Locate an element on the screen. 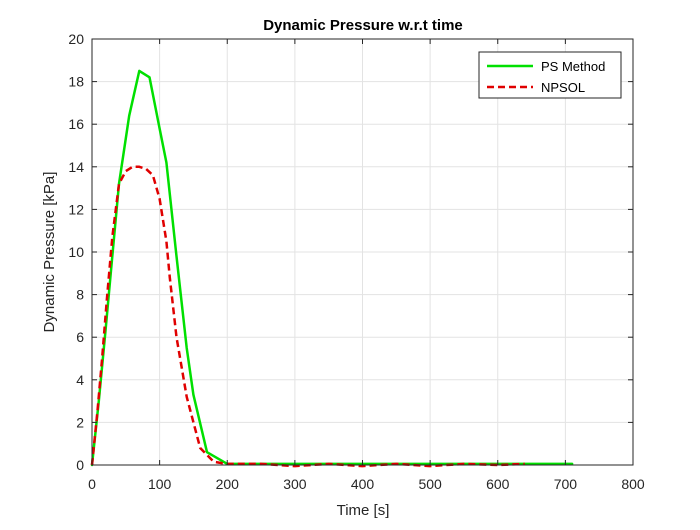  x-tick-label: 800 is located at coordinates (633, 484).